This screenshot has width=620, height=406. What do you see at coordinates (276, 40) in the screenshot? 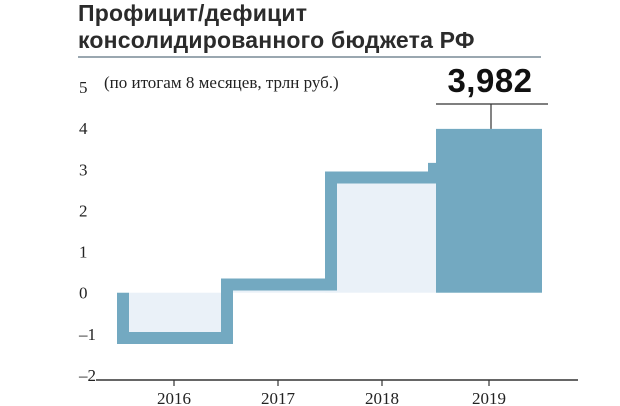
I see `chart-title-line2: консолидированного бюджета РФ` at bounding box center [276, 40].